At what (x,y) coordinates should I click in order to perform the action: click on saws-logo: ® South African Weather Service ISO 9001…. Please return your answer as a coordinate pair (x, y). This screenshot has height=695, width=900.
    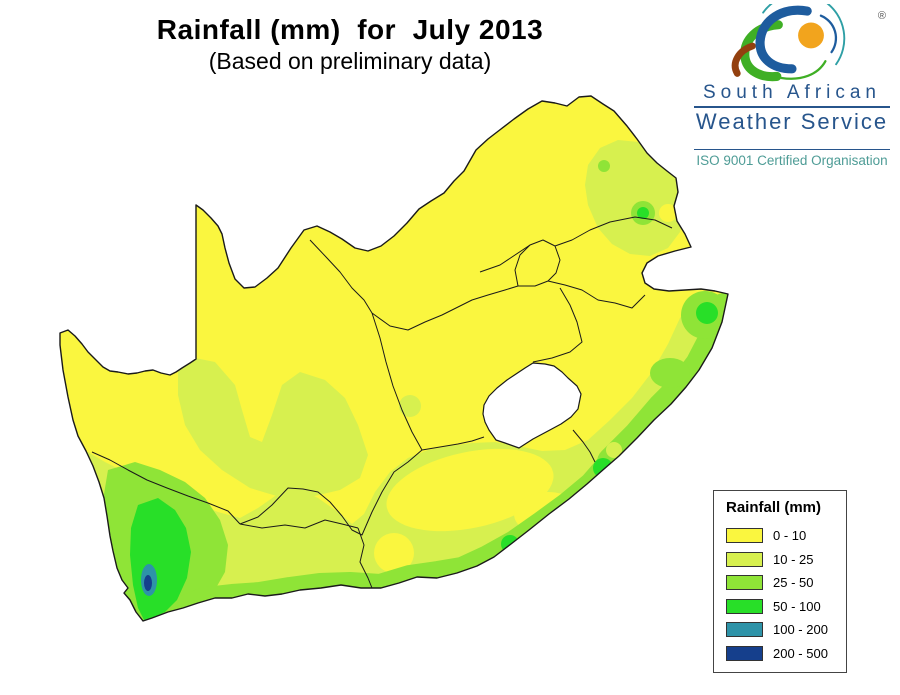
    Looking at the image, I should click on (792, 86).